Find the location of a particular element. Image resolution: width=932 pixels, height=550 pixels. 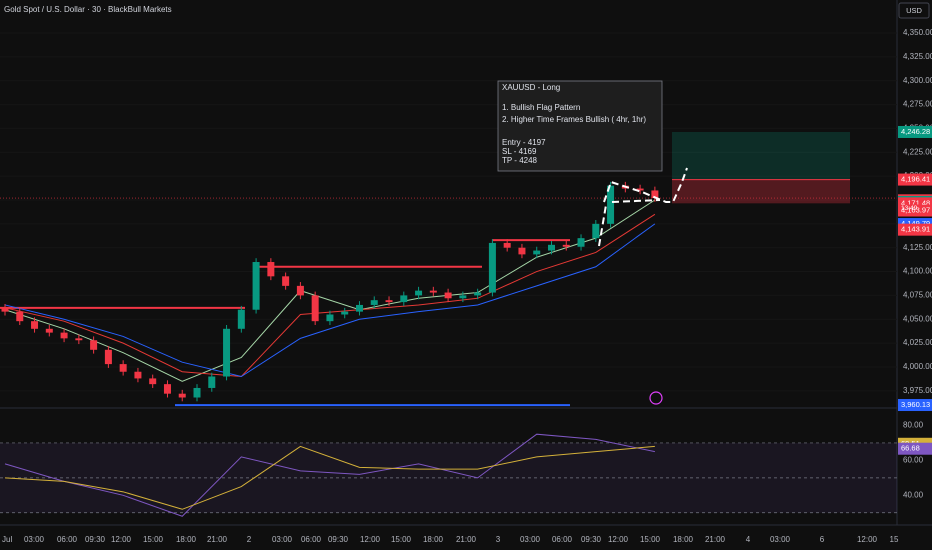

rsi-band is located at coordinates (448, 478).